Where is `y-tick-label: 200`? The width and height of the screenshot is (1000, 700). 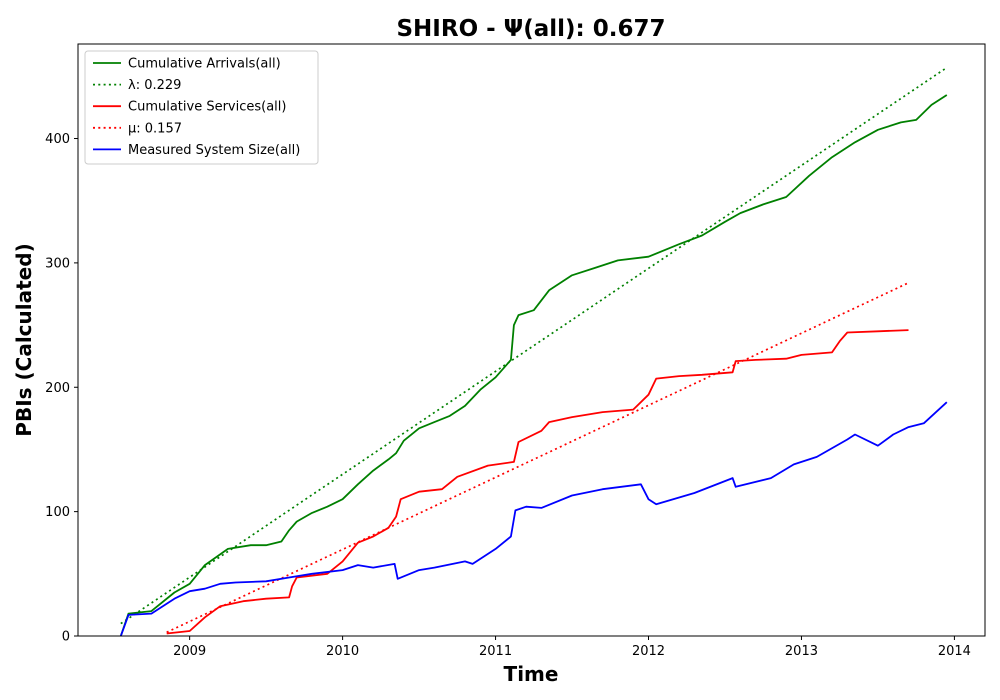
y-tick-label: 200 is located at coordinates (57, 388).